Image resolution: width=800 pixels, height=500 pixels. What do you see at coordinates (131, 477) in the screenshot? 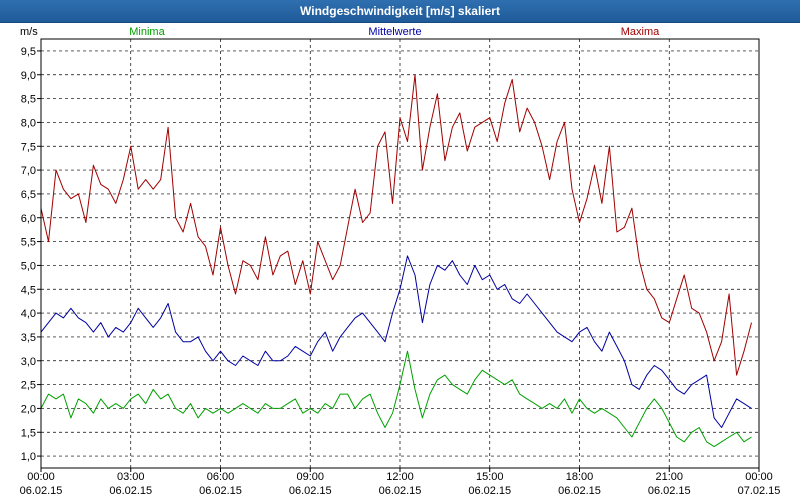
I see `x-tick-time: 03:00` at bounding box center [131, 477].